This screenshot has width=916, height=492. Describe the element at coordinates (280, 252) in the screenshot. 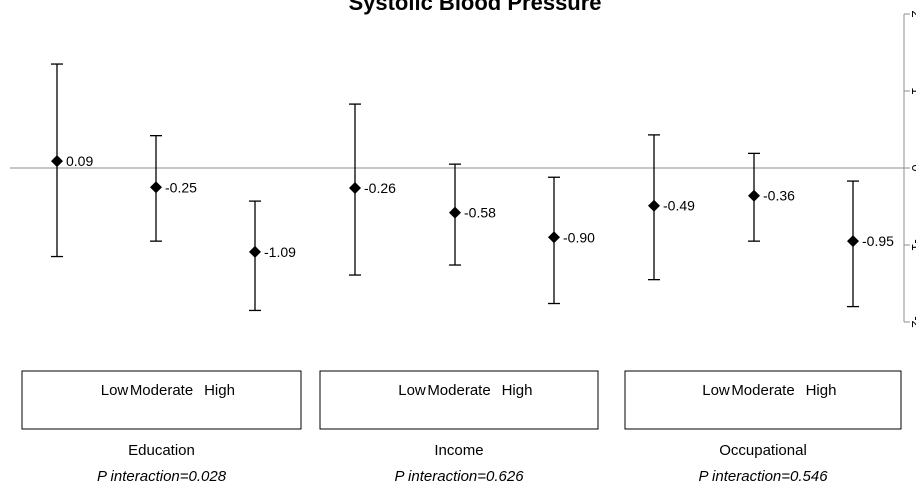

I see `data-label: -1.09` at that location.